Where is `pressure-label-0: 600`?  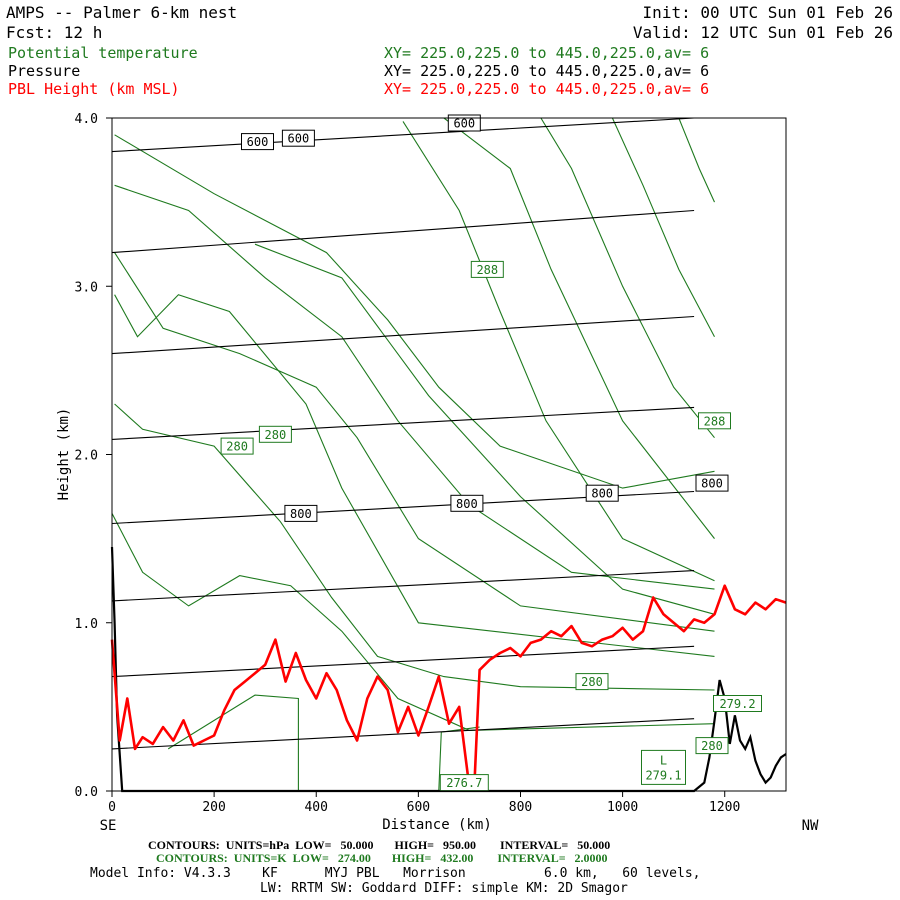 pressure-label-0: 600 is located at coordinates (257, 142).